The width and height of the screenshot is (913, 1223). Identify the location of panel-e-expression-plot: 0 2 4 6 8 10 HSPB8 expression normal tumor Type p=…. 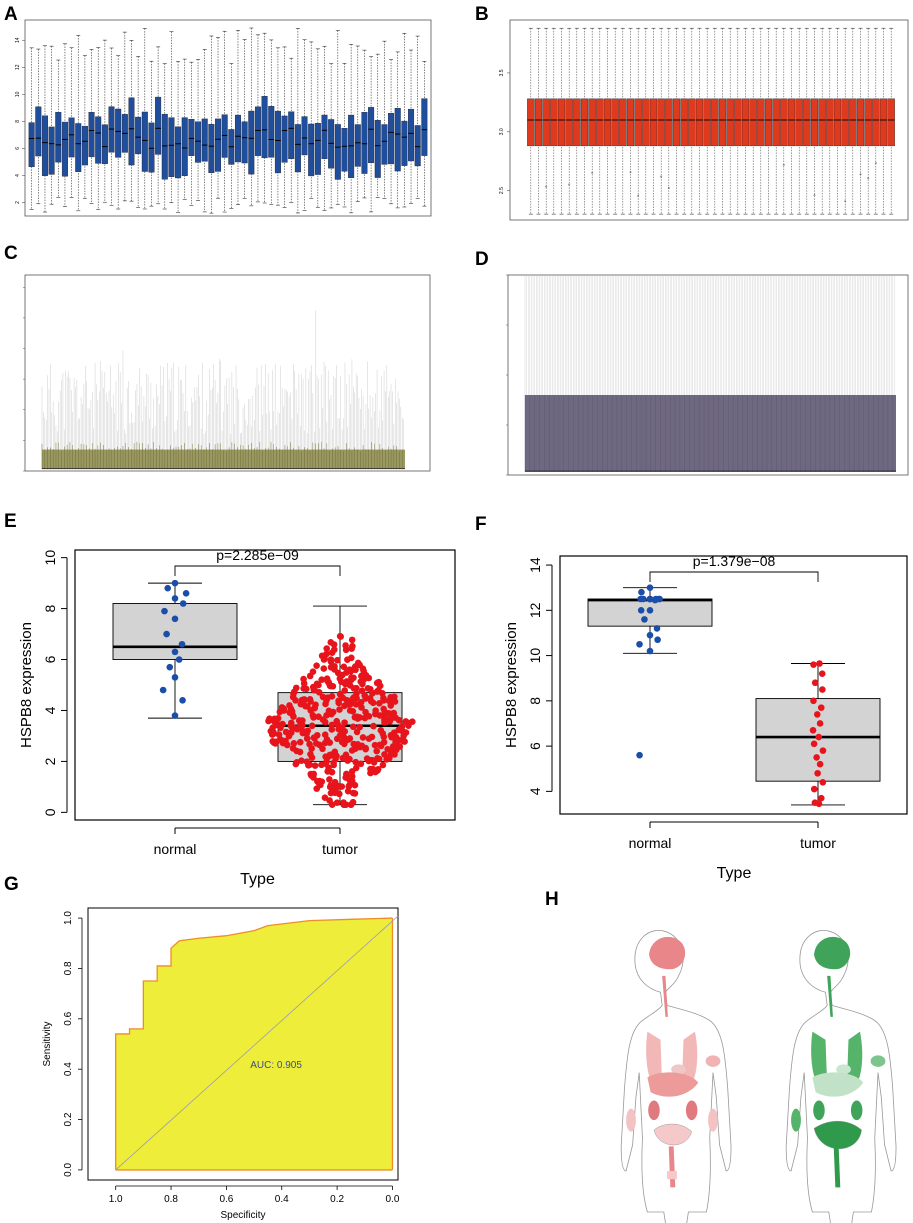
(237, 717).